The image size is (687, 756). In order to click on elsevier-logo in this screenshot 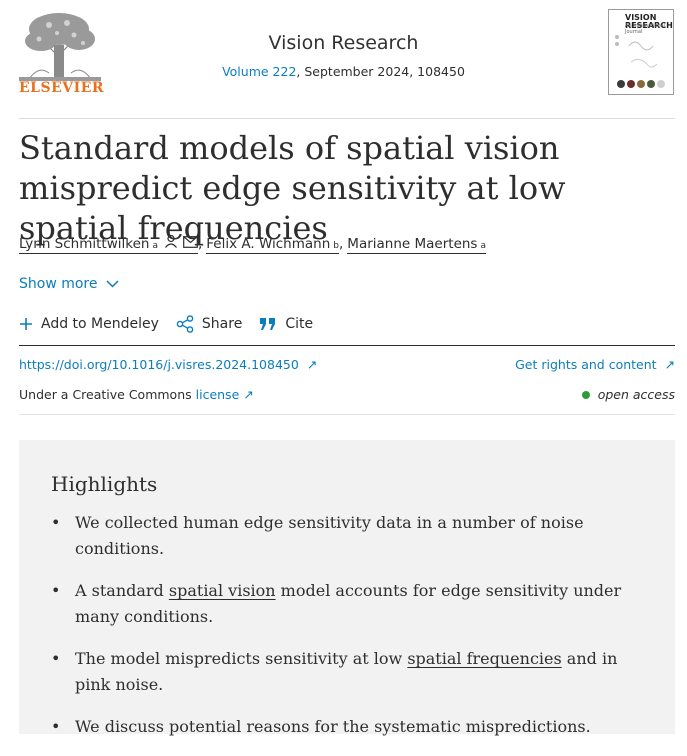, I will do `click(60, 54)`.